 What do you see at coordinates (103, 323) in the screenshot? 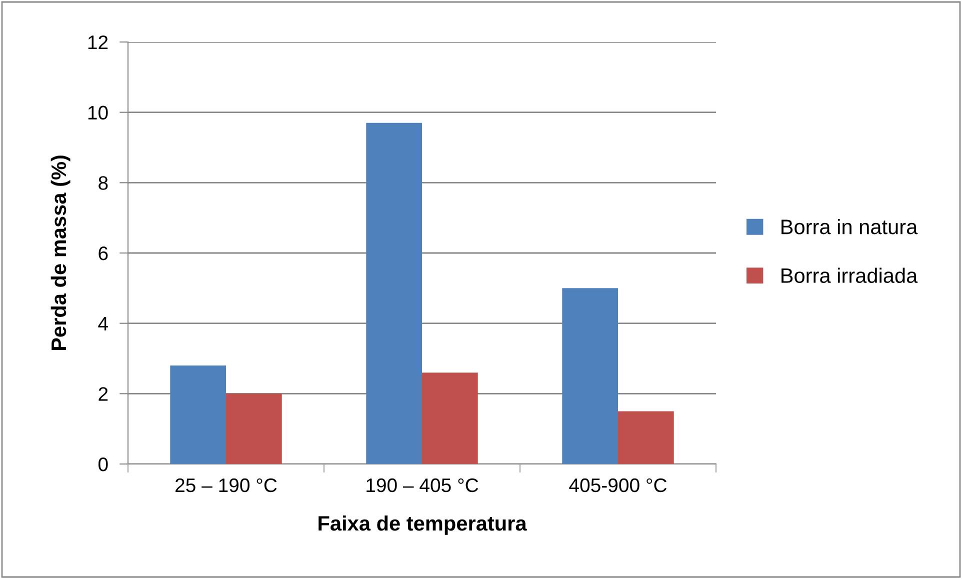
I see `y-tick-label: 4` at bounding box center [103, 323].